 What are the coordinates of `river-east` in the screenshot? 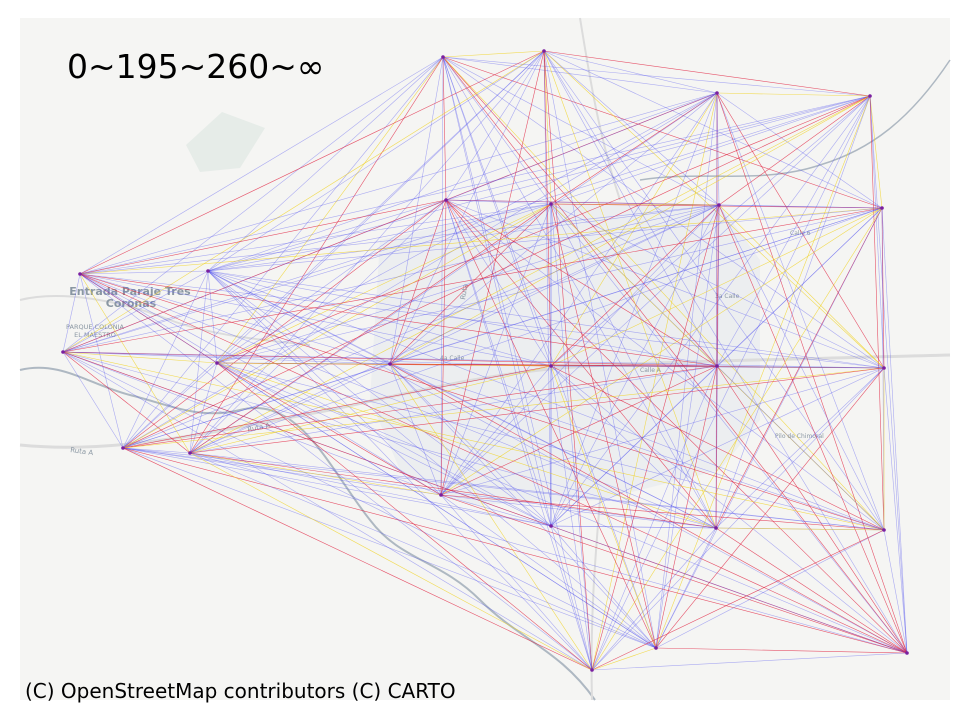 It's located at (795, 120).